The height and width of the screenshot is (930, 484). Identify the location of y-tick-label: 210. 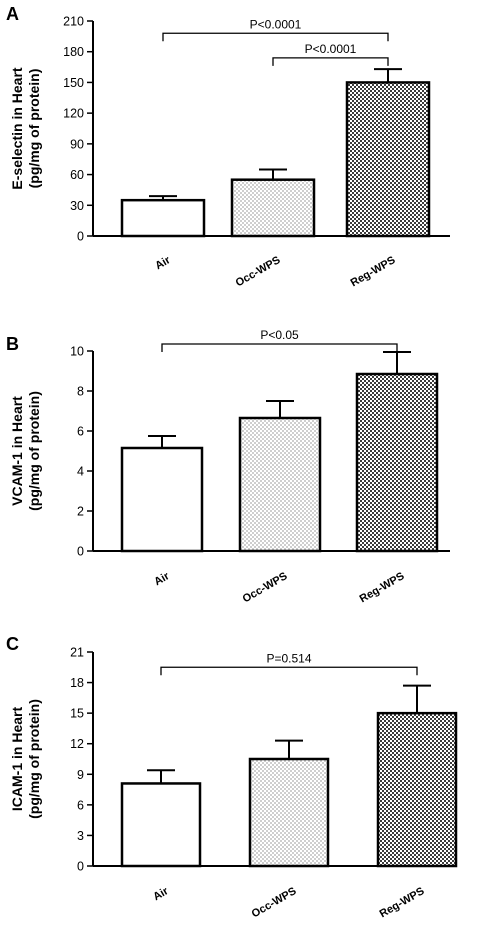
(73, 22).